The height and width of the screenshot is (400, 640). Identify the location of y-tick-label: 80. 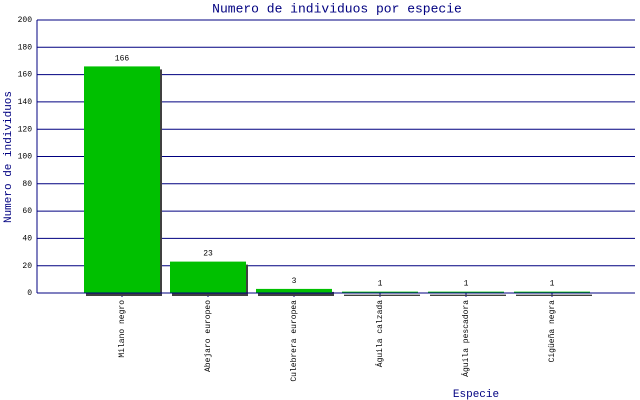
(27, 184).